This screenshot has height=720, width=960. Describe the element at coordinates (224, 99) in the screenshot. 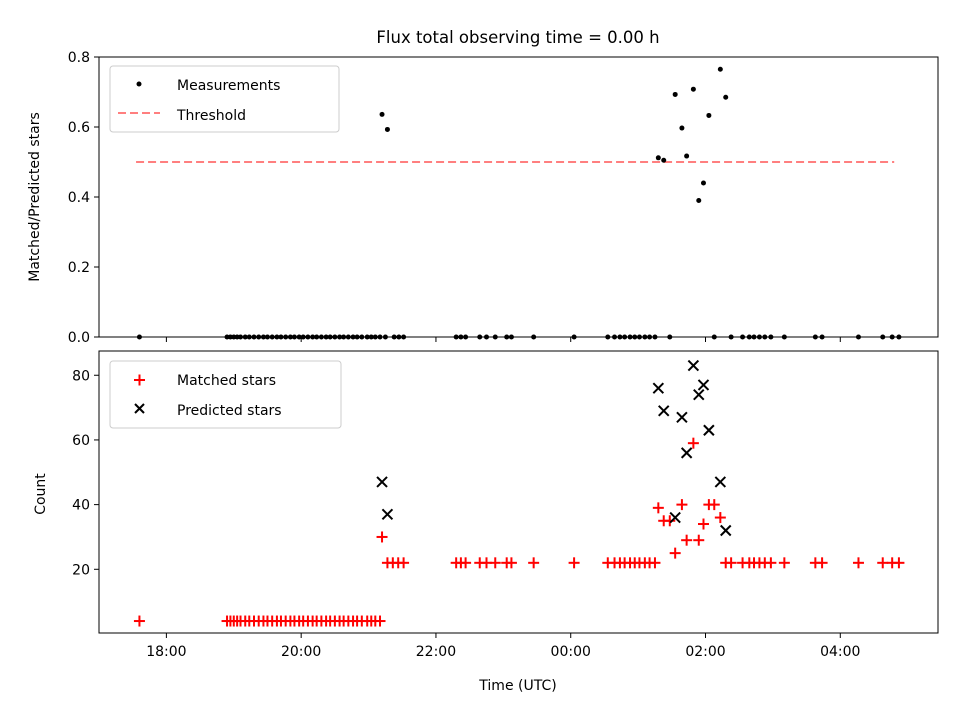

I see `top-legend: Measurements Threshold` at that location.